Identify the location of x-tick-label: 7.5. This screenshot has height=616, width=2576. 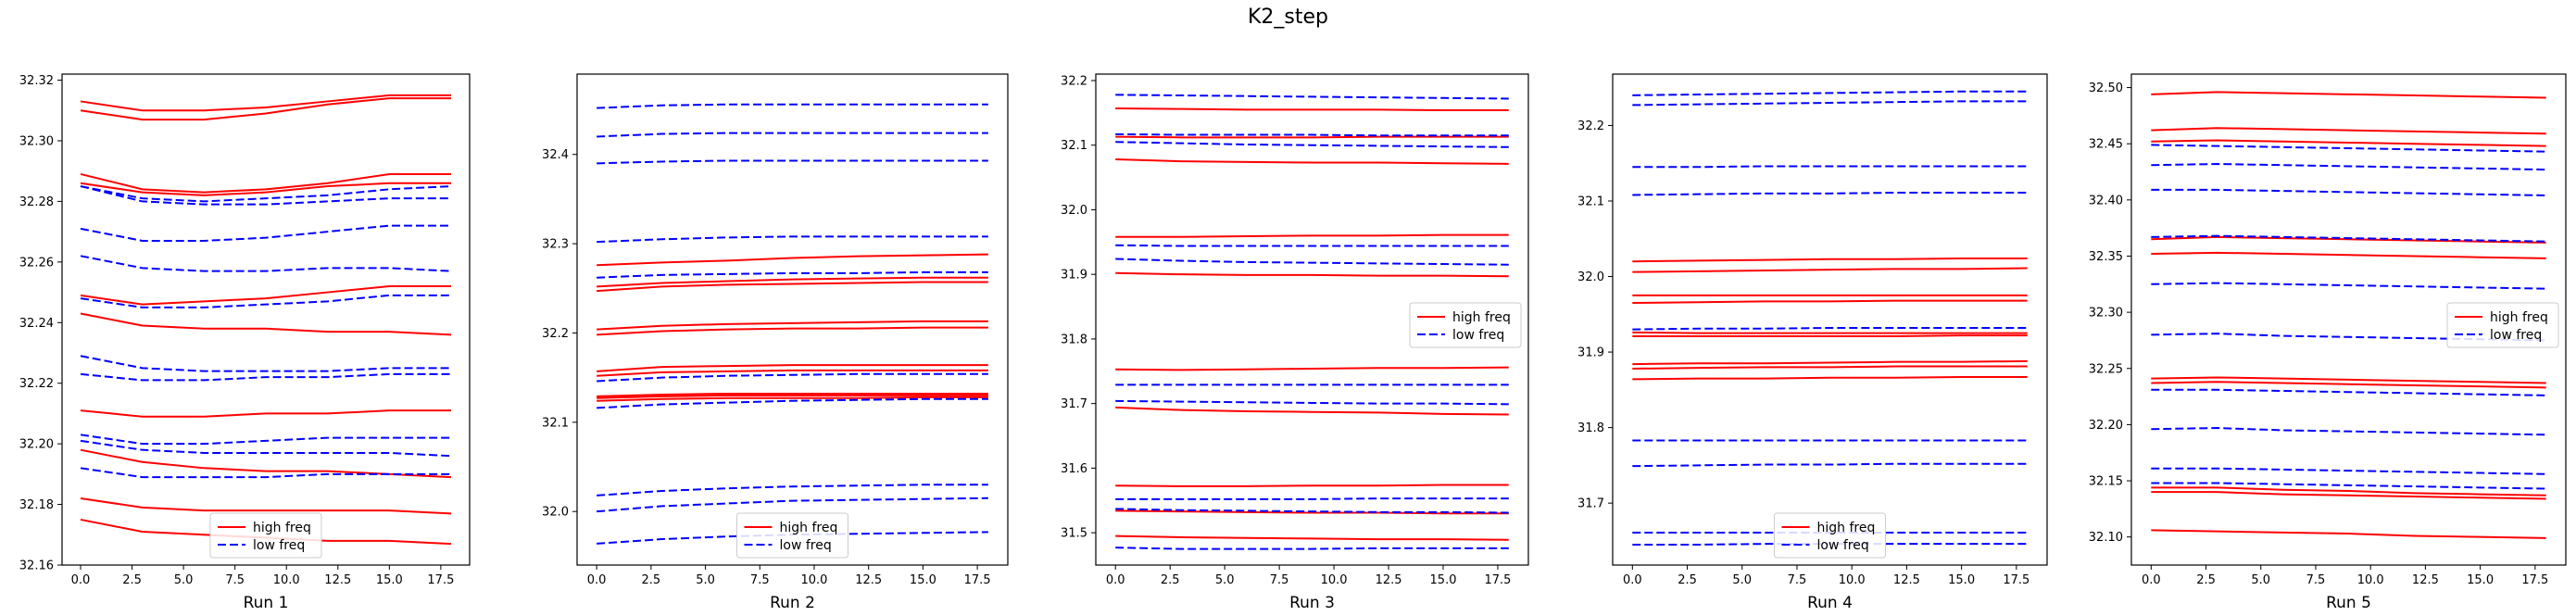
(1797, 580).